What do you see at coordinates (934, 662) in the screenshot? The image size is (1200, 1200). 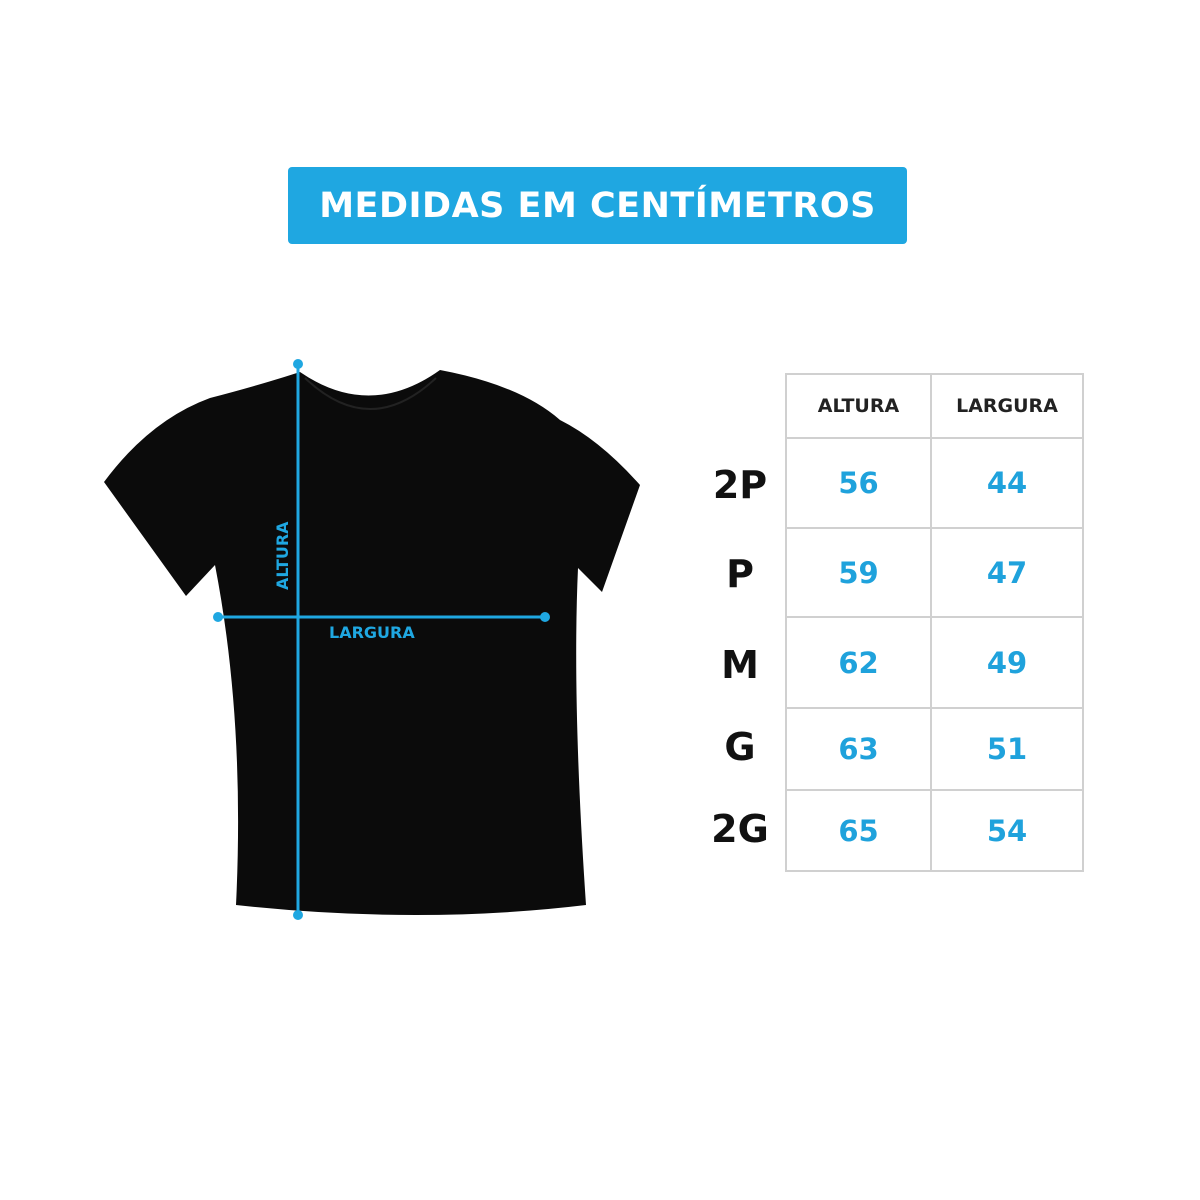 I see `table-row: 62 49` at bounding box center [934, 662].